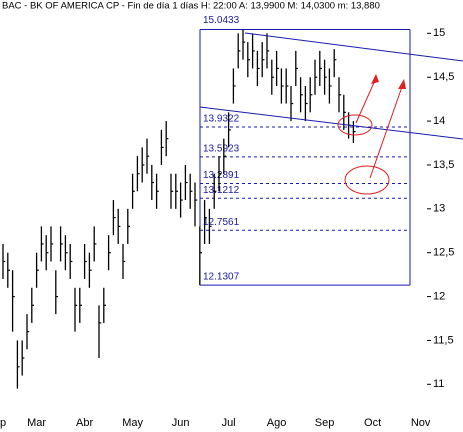 The width and height of the screenshot is (463, 432). What do you see at coordinates (325, 423) in the screenshot?
I see `x-tick-label: Sep` at bounding box center [325, 423].